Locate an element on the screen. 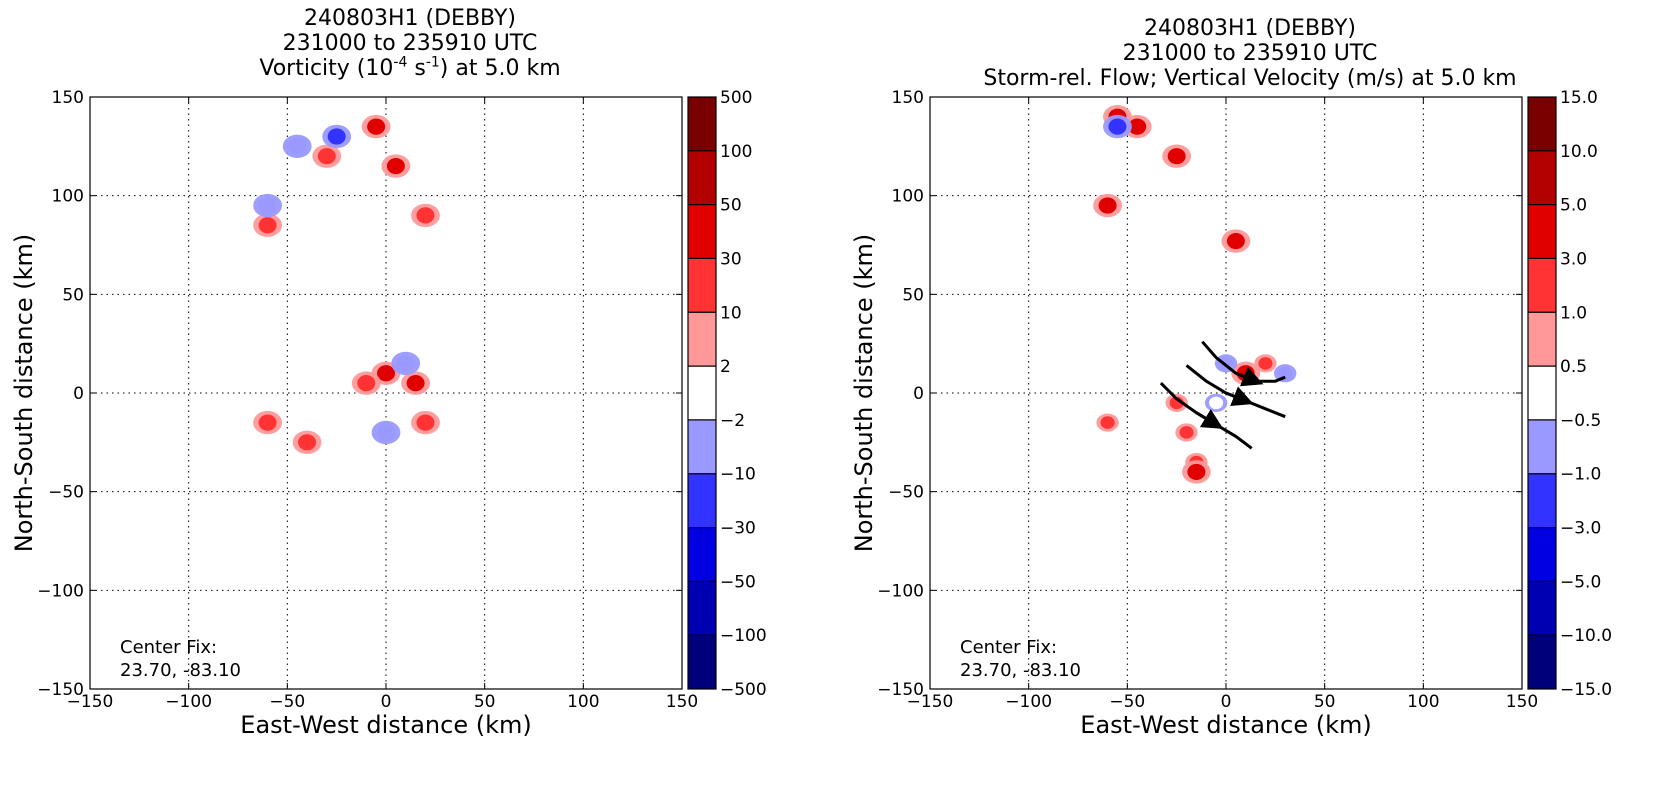 The image size is (1677, 797). colorbar-tick-label: 5.0 is located at coordinates (1573, 206).